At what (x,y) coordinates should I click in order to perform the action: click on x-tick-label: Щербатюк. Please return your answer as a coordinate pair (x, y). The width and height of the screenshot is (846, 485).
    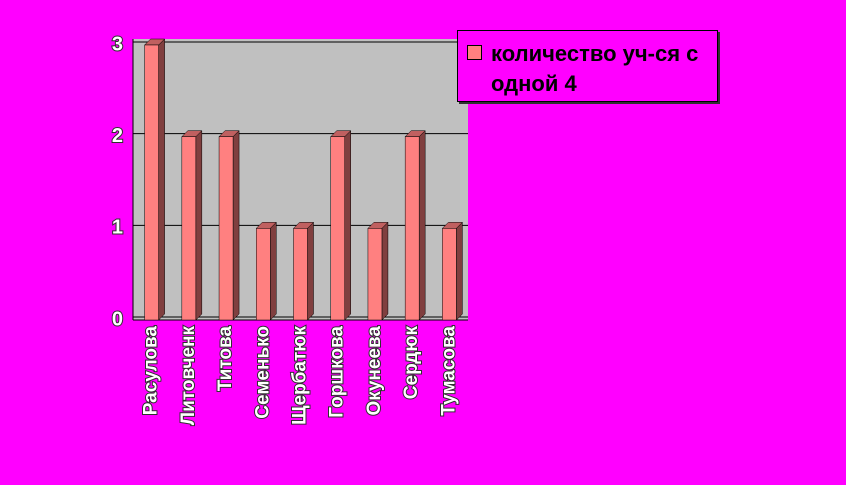
    Looking at the image, I should click on (300, 375).